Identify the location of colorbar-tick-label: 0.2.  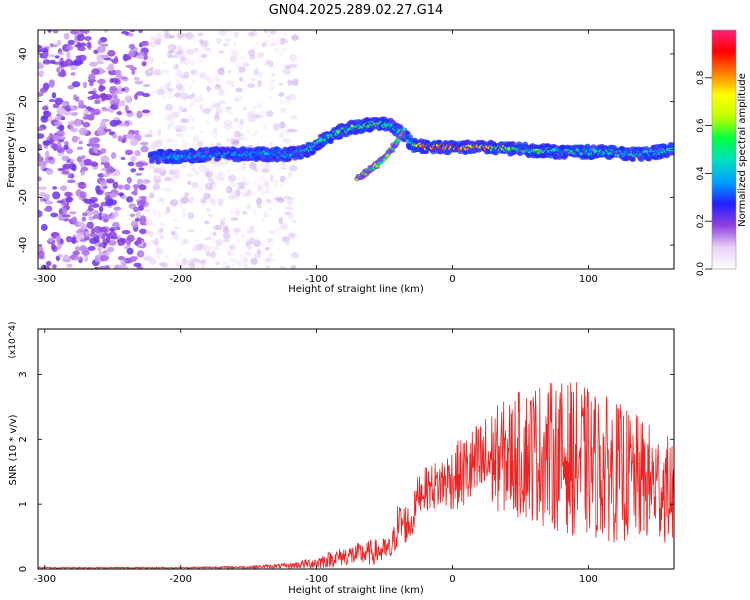
(701, 221).